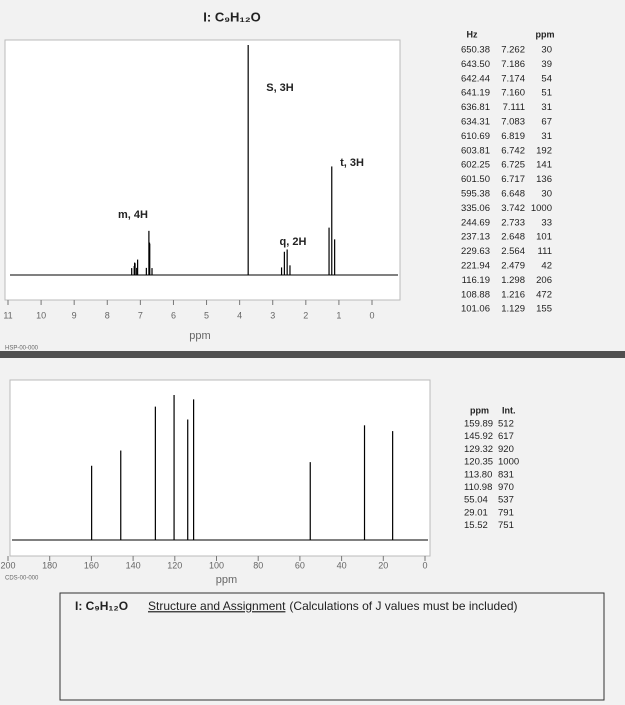  I want to click on table-cell: 67, so click(546, 122).